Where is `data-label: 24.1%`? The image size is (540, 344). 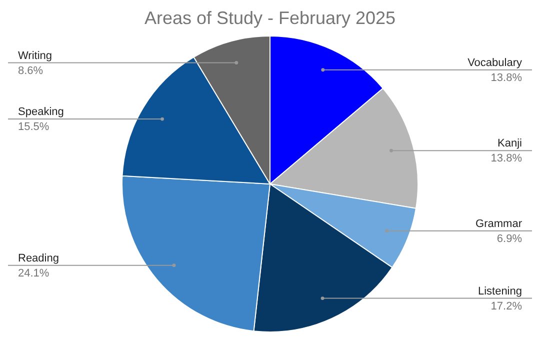
data-label: 24.1% is located at coordinates (34, 273).